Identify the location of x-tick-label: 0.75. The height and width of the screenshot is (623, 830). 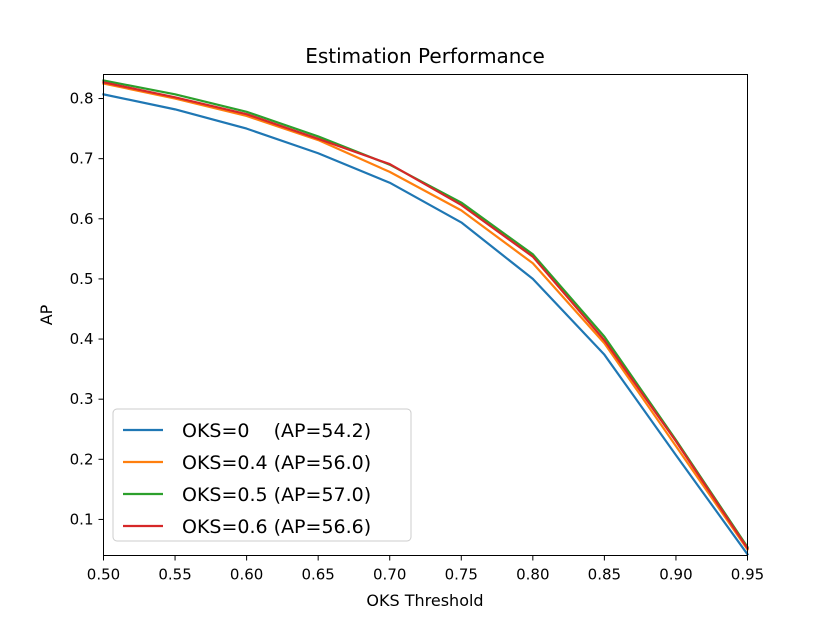
(461, 575).